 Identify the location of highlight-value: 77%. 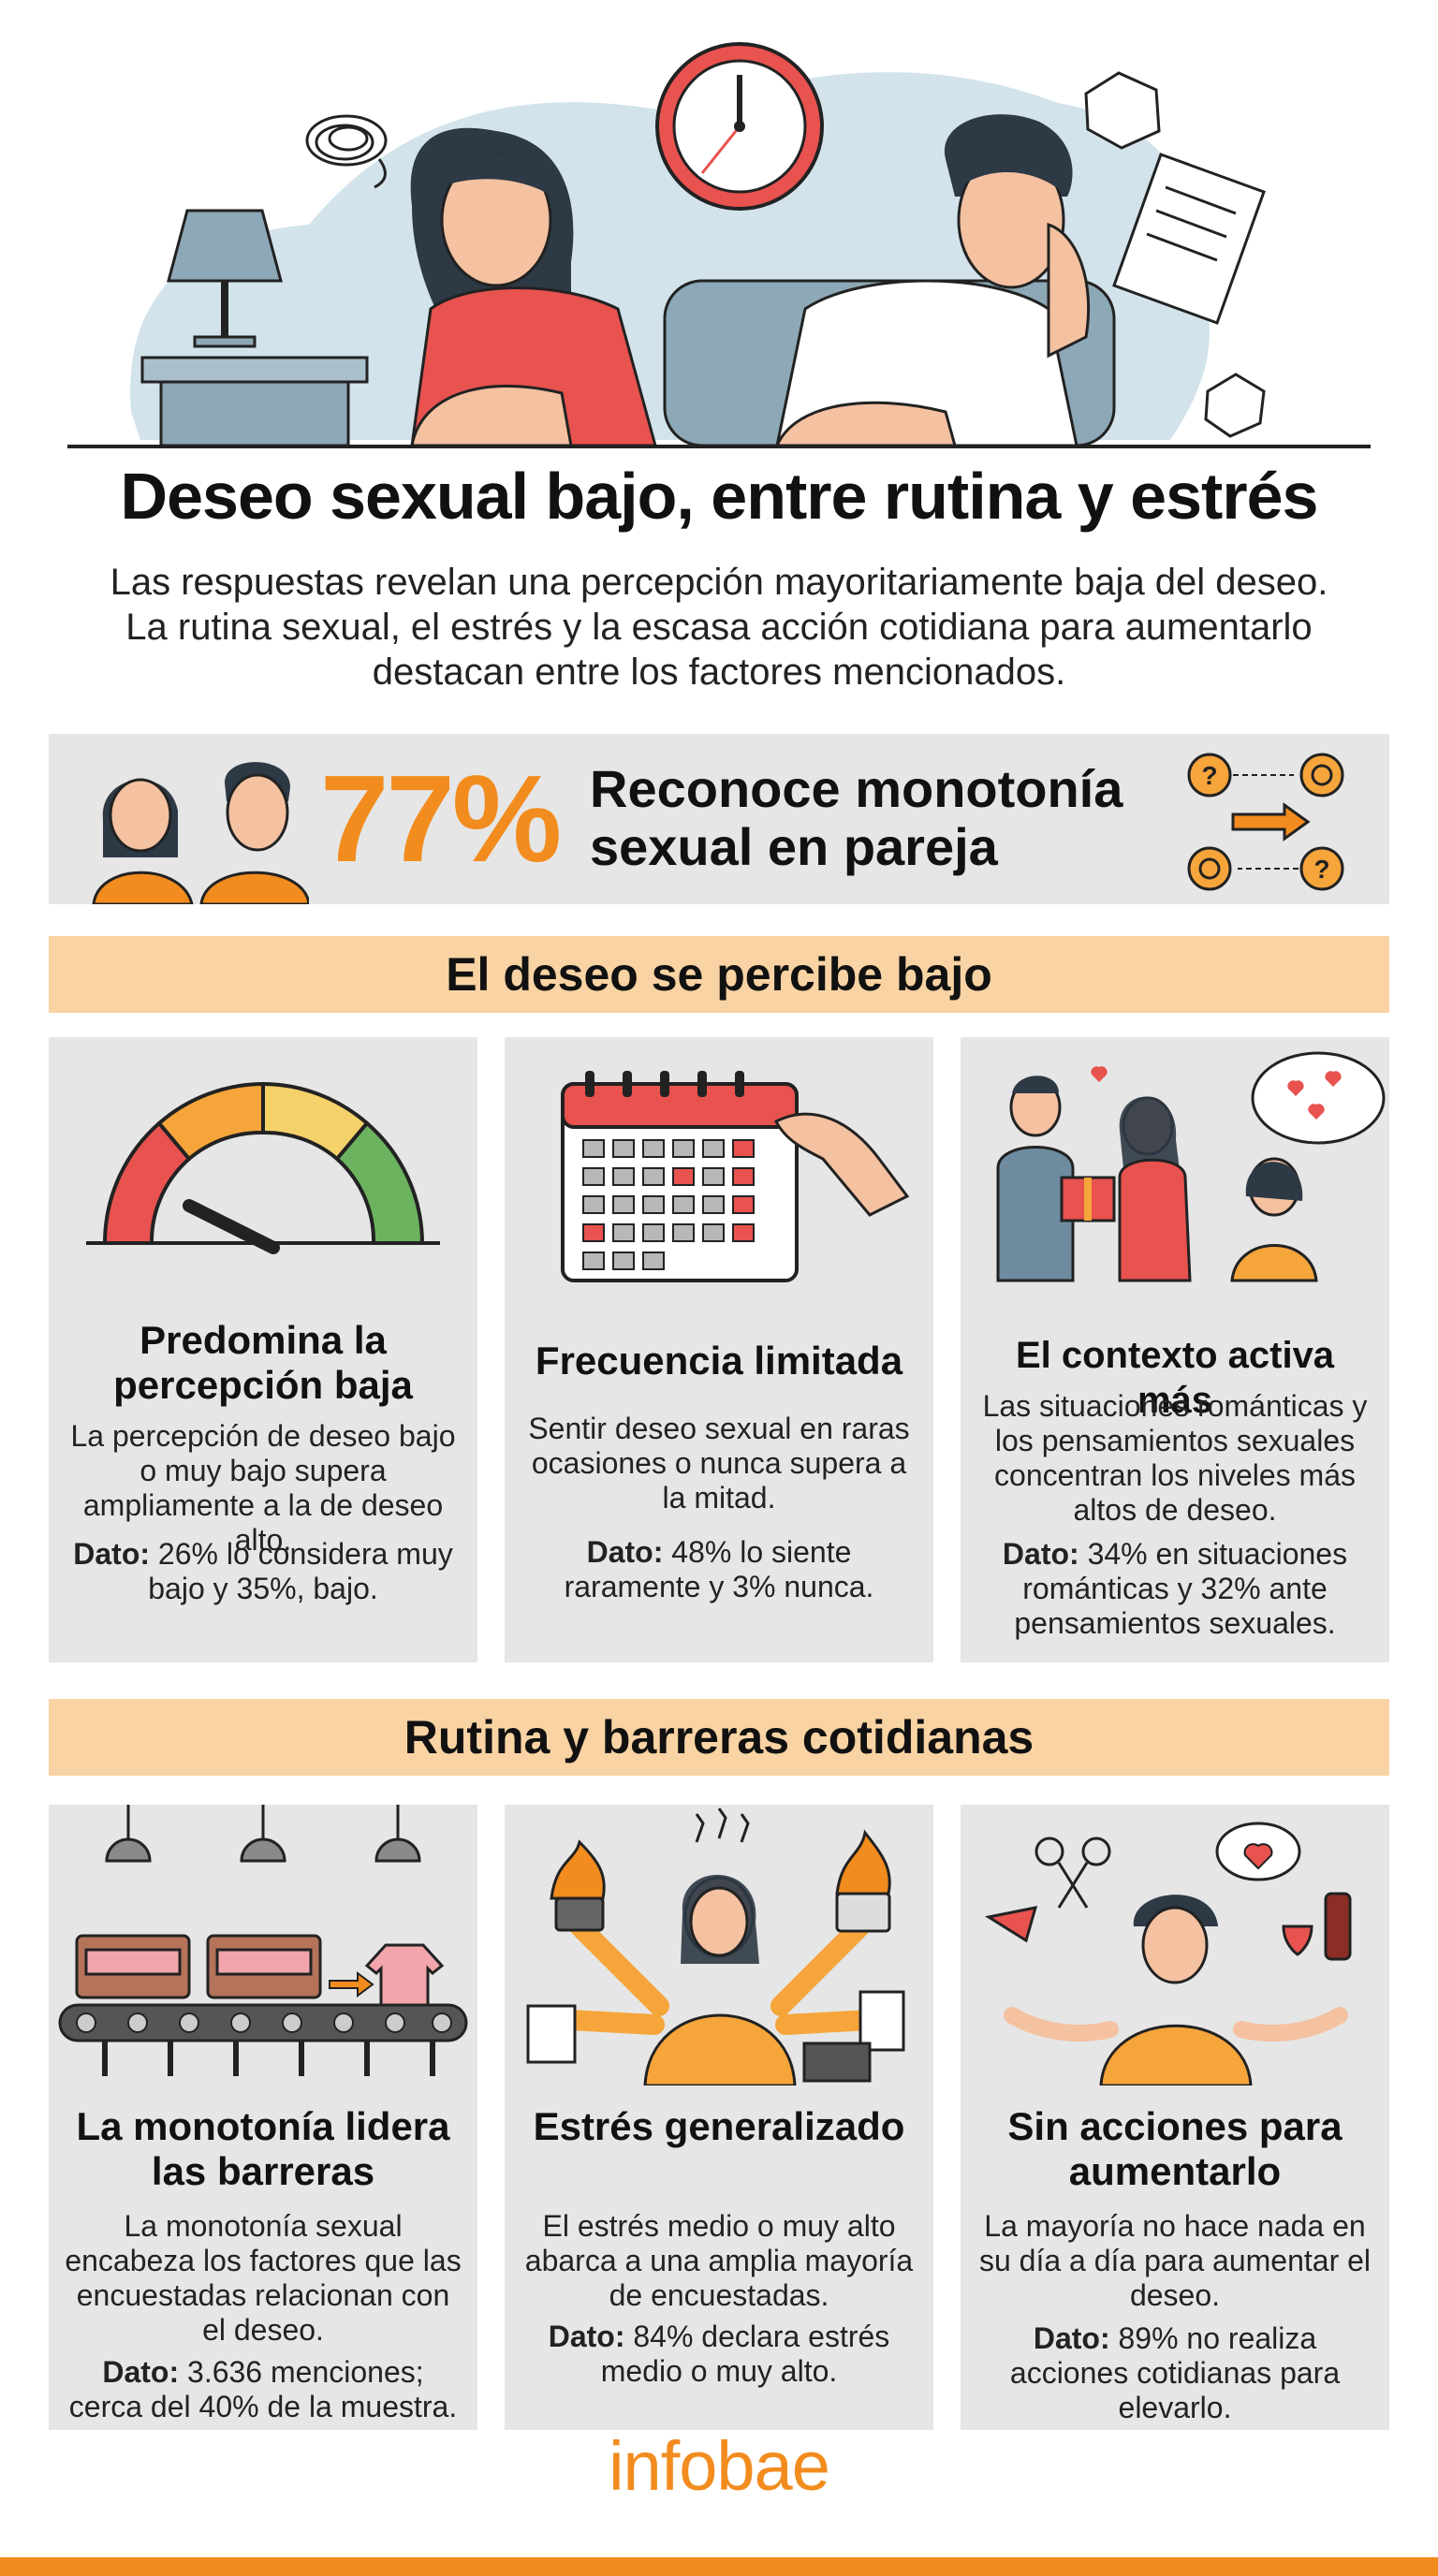
(441, 818).